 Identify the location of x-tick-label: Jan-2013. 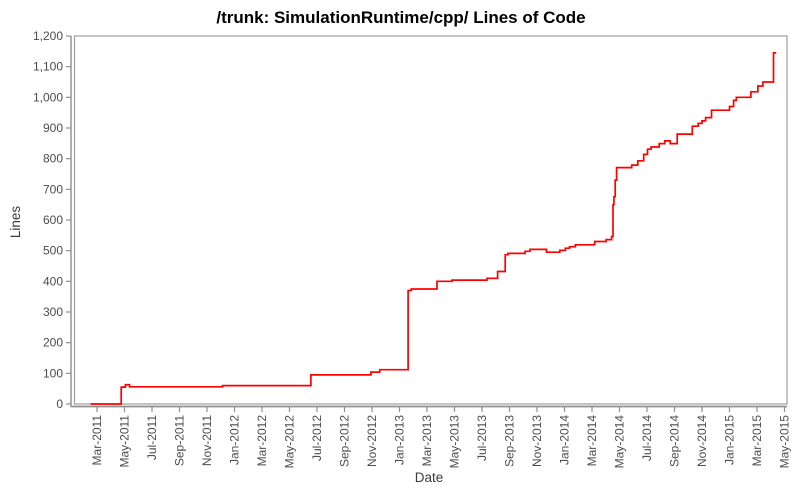
(400, 440).